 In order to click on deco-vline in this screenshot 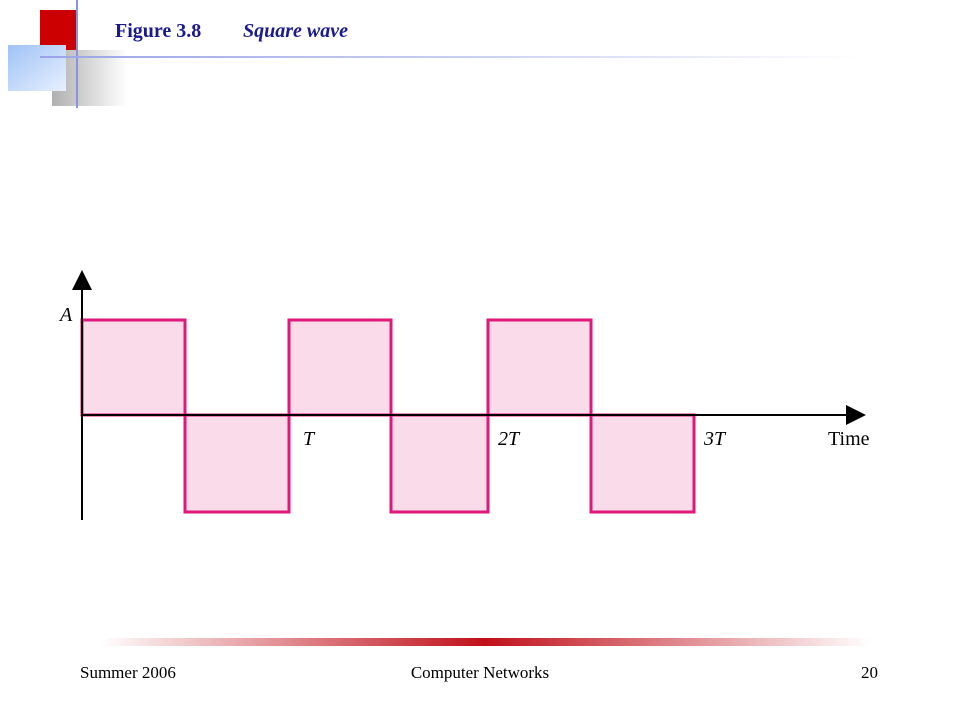, I will do `click(77, 54)`.